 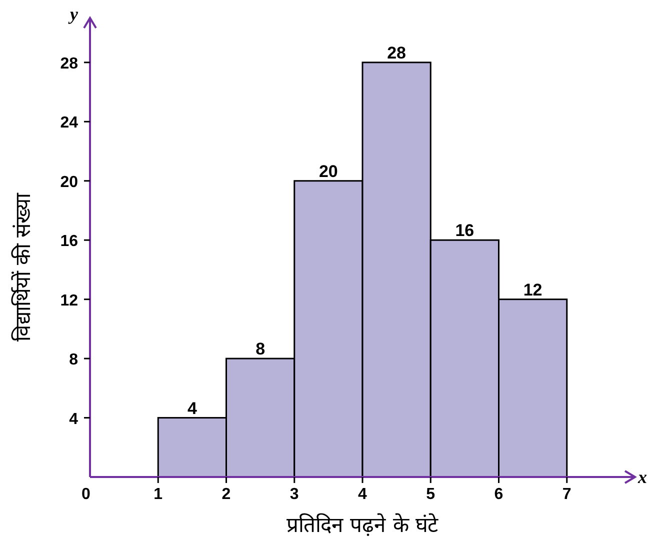 What do you see at coordinates (69, 182) in the screenshot?
I see `y-tick-label: 20` at bounding box center [69, 182].